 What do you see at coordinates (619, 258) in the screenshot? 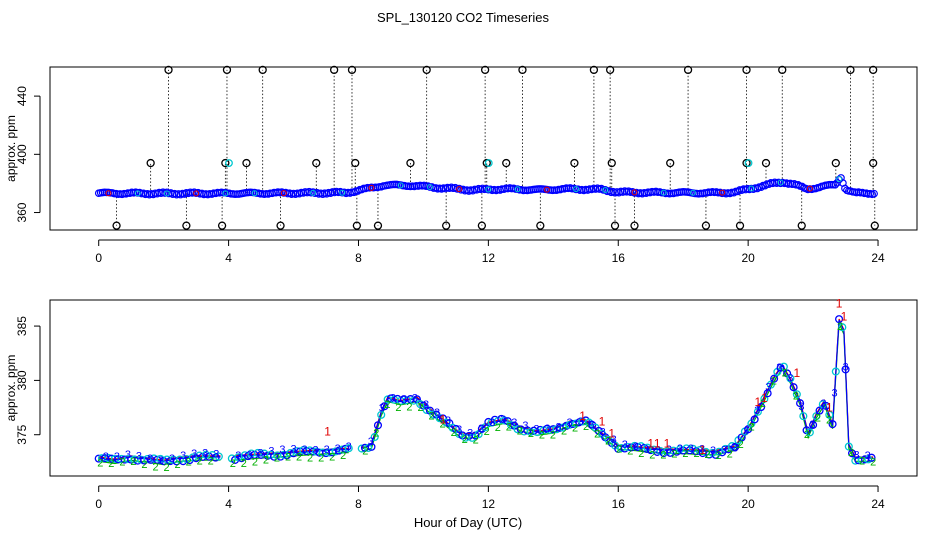
I see `x-tick-label: 16` at bounding box center [619, 258].